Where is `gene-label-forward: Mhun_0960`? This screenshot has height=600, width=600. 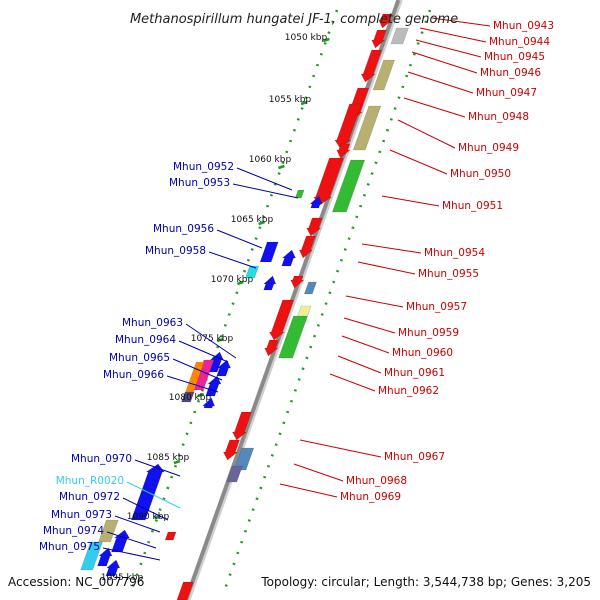
gene-label-forward: Mhun_0960 is located at coordinates (422, 353).